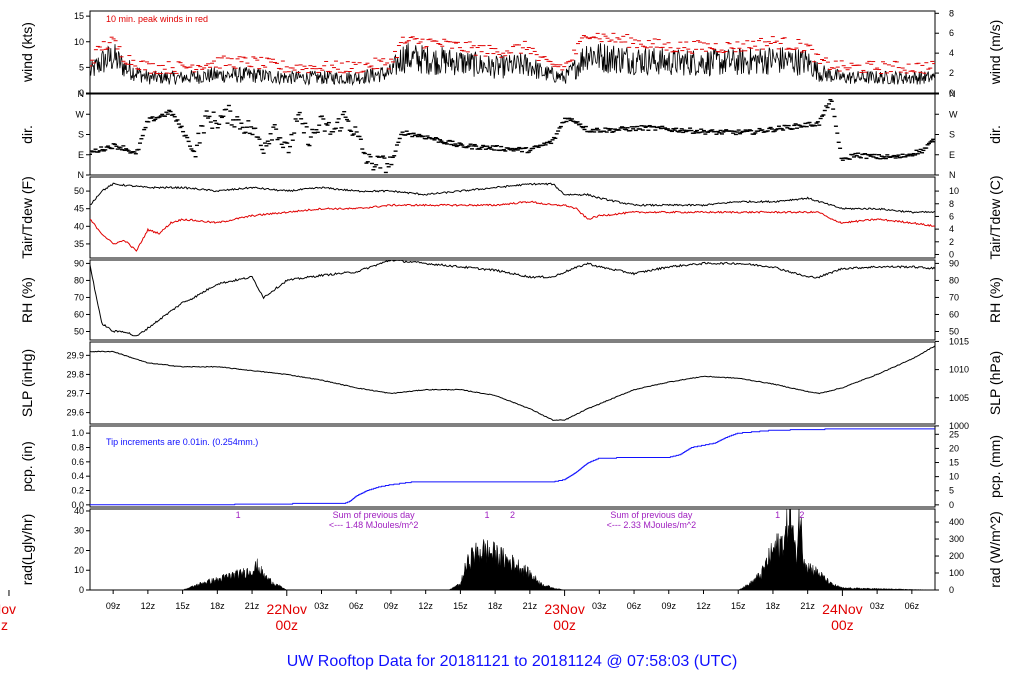 The width and height of the screenshot is (1024, 700). Describe the element at coordinates (951, 216) in the screenshot. I see `right-tick-label: 6` at that location.